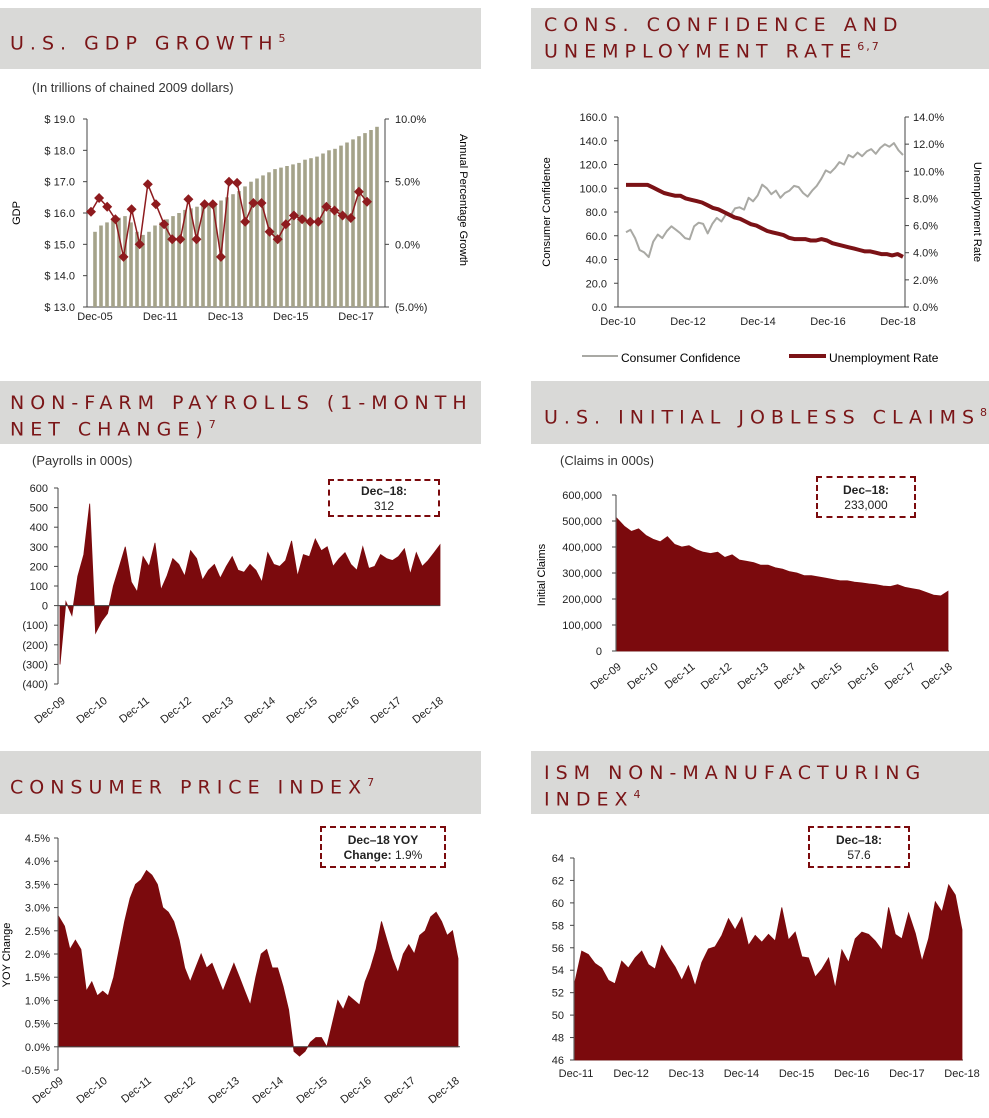  Describe the element at coordinates (558, 1039) in the screenshot. I see `ism-ytick: 48` at that location.